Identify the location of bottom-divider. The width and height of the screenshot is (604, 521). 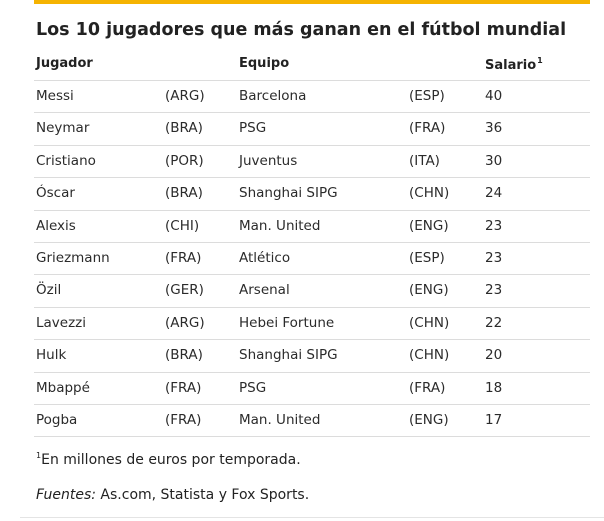
(312, 517).